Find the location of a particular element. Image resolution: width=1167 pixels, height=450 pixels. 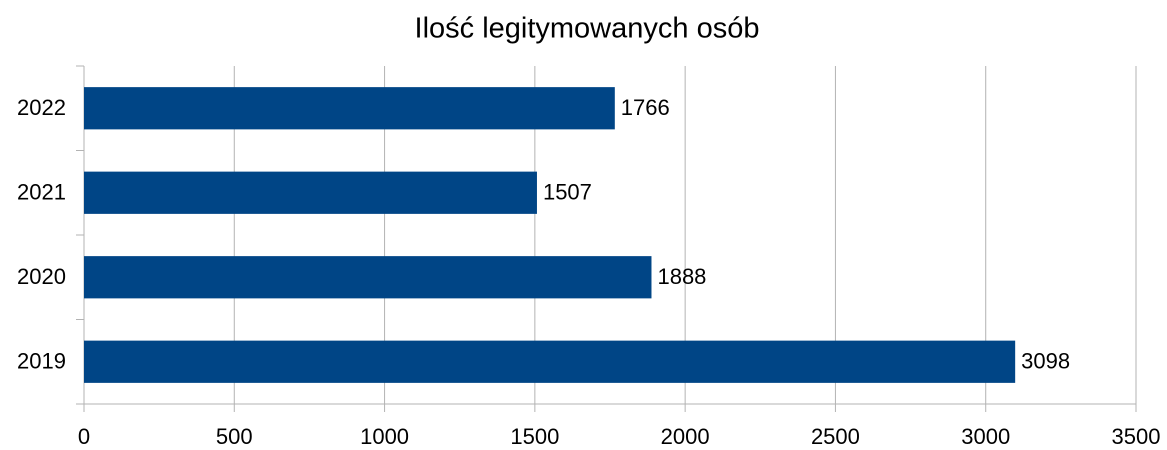

x-tick-label: 500 is located at coordinates (234, 436).